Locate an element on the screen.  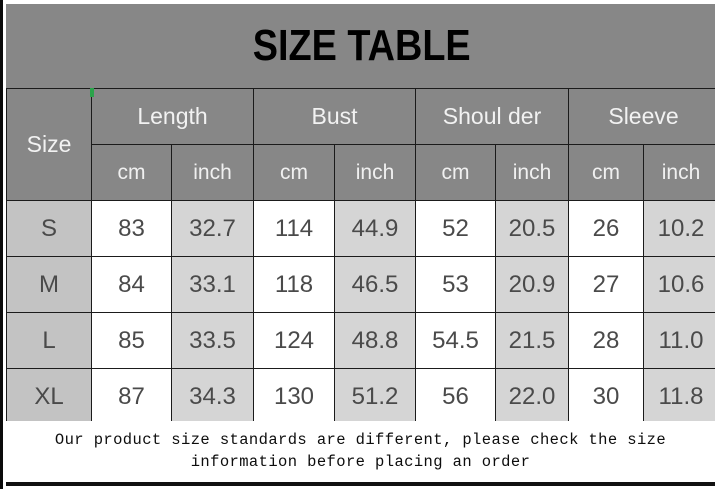
cell-sleeve-cm: 26 is located at coordinates (606, 228).